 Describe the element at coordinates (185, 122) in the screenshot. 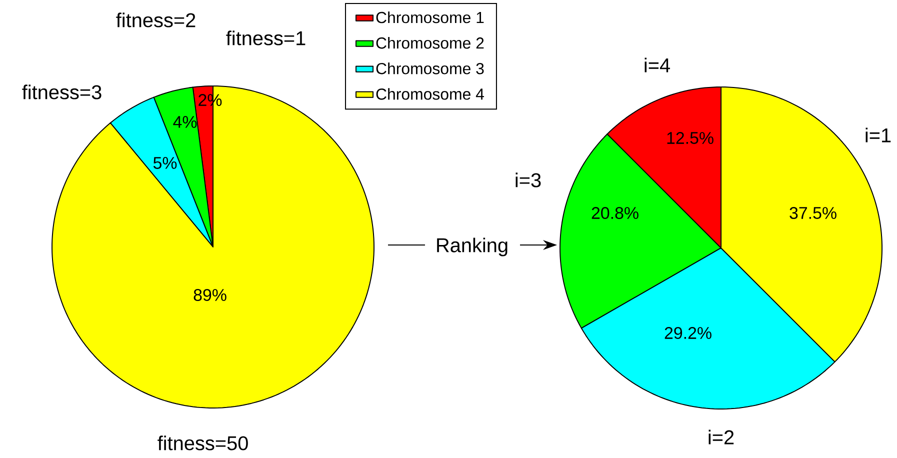

I see `data-label: 4%` at that location.